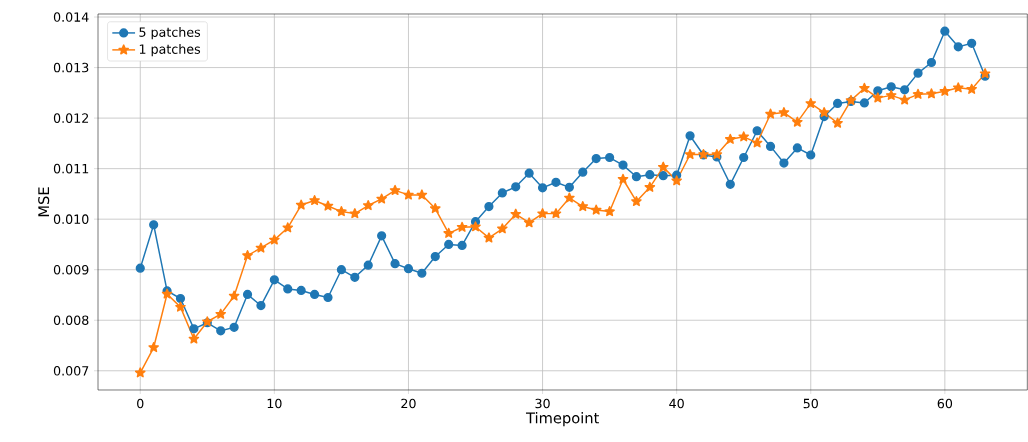 This screenshot has height=442, width=1028. What do you see at coordinates (562, 419) in the screenshot?
I see `x-axis-title: Timepoint` at bounding box center [562, 419].